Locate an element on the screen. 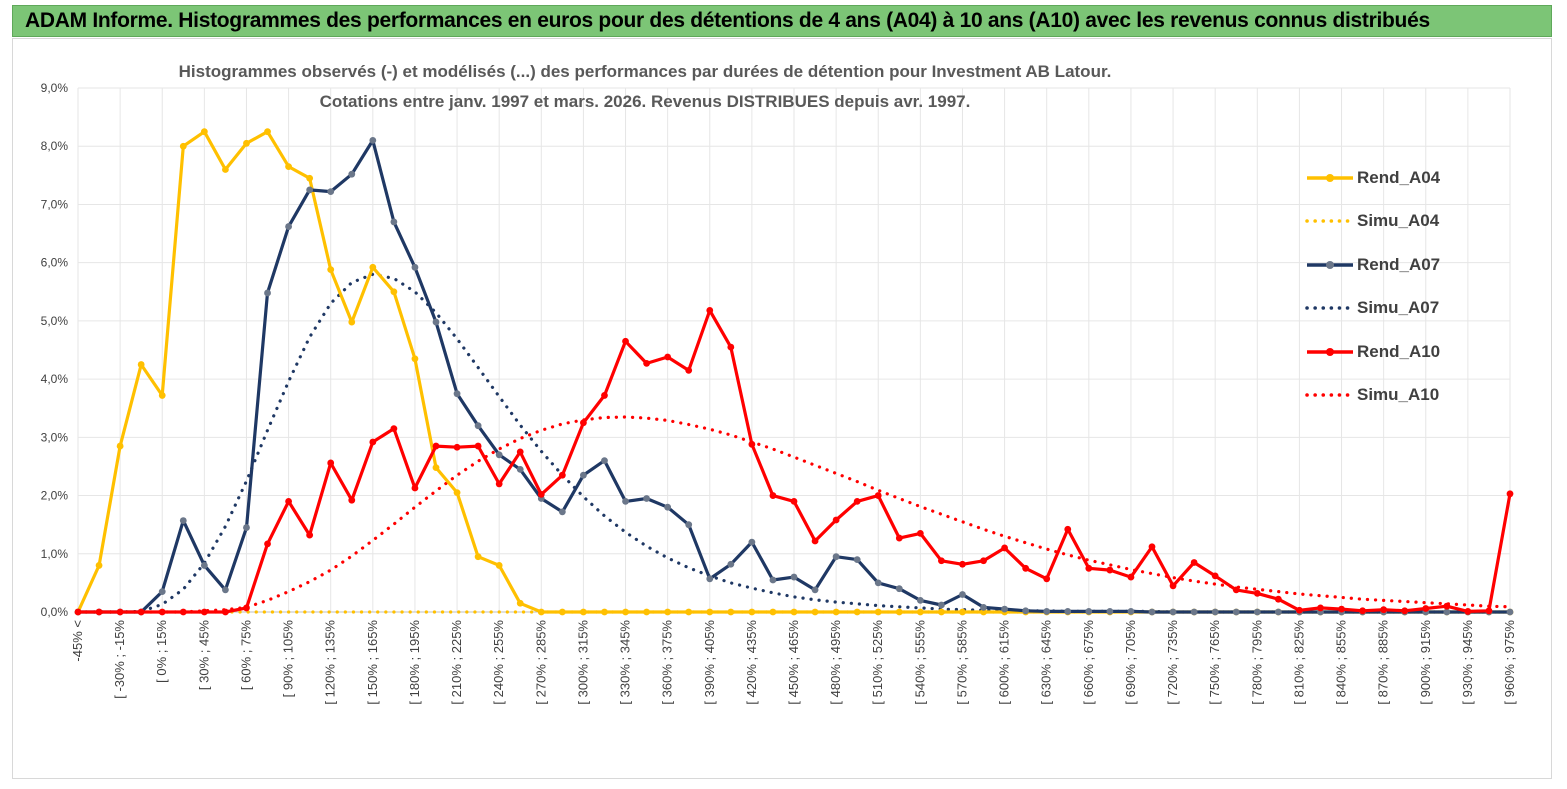 The height and width of the screenshot is (789, 1567). x-tick-label: [ 690% ; 705% is located at coordinates (1130, 662).